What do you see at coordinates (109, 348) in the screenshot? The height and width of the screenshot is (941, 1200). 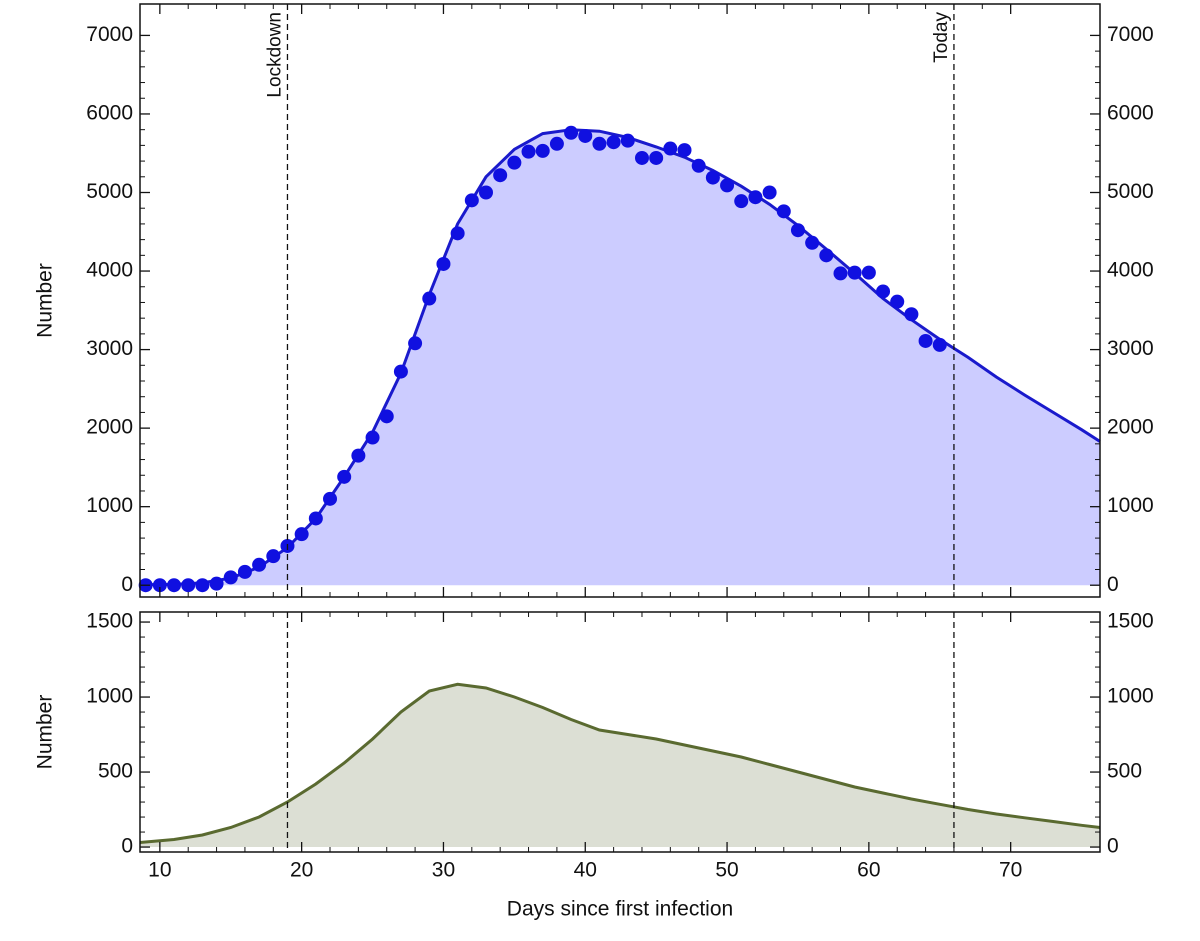 I see `y-tick-label: 3000` at bounding box center [109, 348].